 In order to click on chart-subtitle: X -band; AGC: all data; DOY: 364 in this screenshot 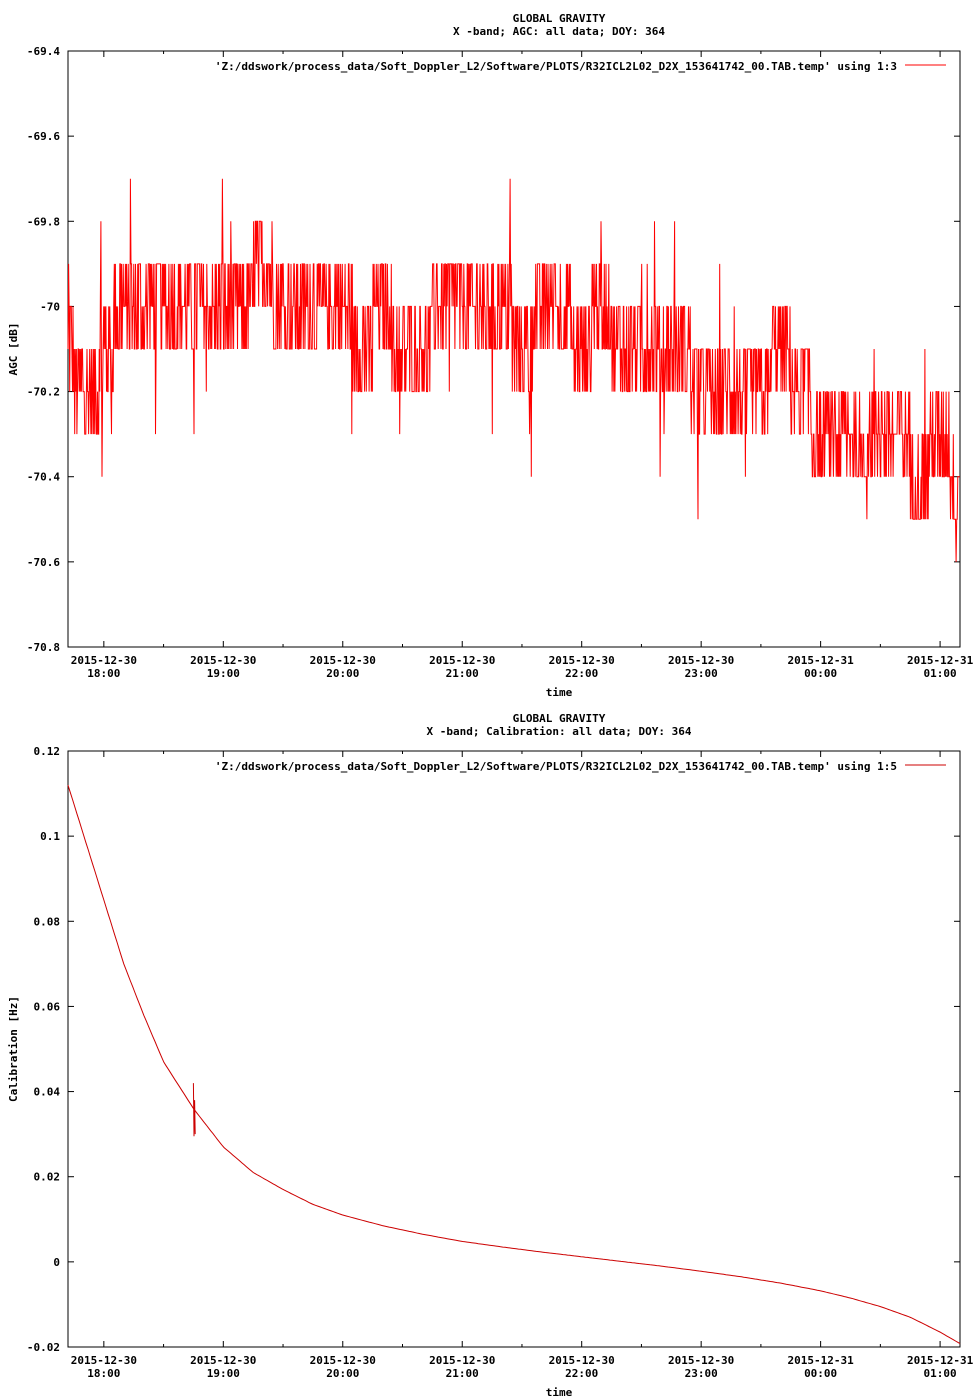, I will do `click(559, 31)`.